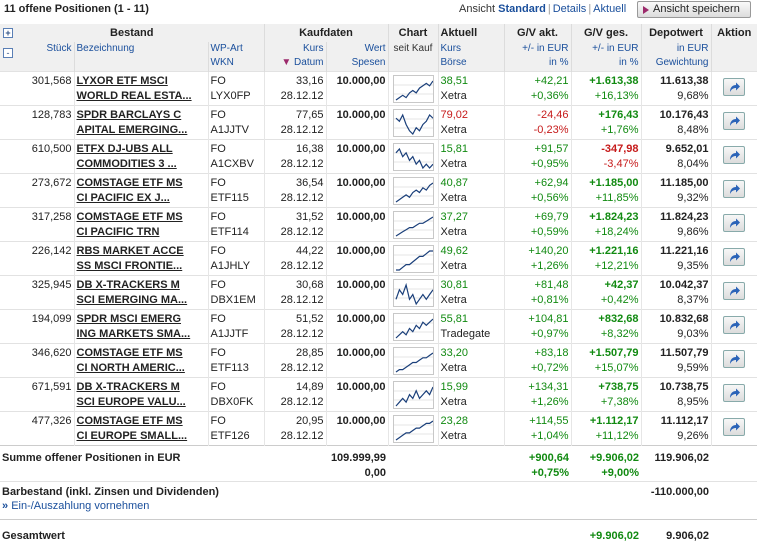  I want to click on col-aktuell: Aktuell, so click(471, 33).